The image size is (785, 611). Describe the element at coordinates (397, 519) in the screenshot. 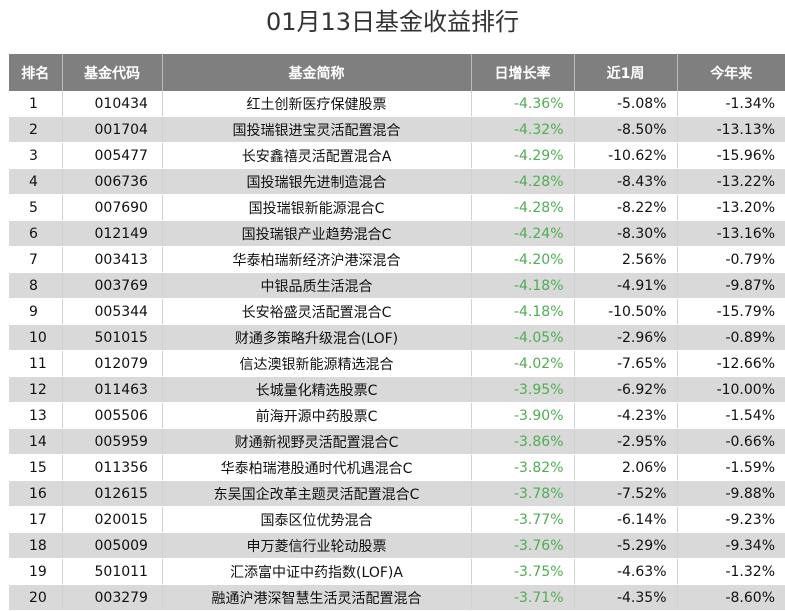

I see `table-row: 17 020015 国泰区位优势混合 -3.77% -6.14% -9.23%` at that location.